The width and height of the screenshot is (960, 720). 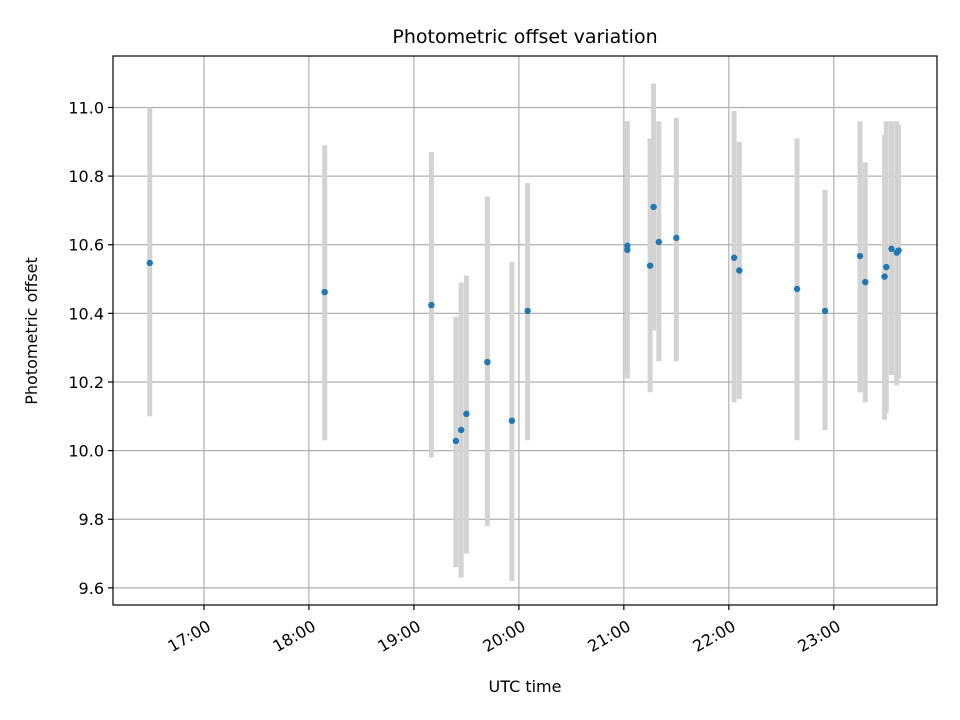 I want to click on y-tick-label: 10.2, so click(x=86, y=382).